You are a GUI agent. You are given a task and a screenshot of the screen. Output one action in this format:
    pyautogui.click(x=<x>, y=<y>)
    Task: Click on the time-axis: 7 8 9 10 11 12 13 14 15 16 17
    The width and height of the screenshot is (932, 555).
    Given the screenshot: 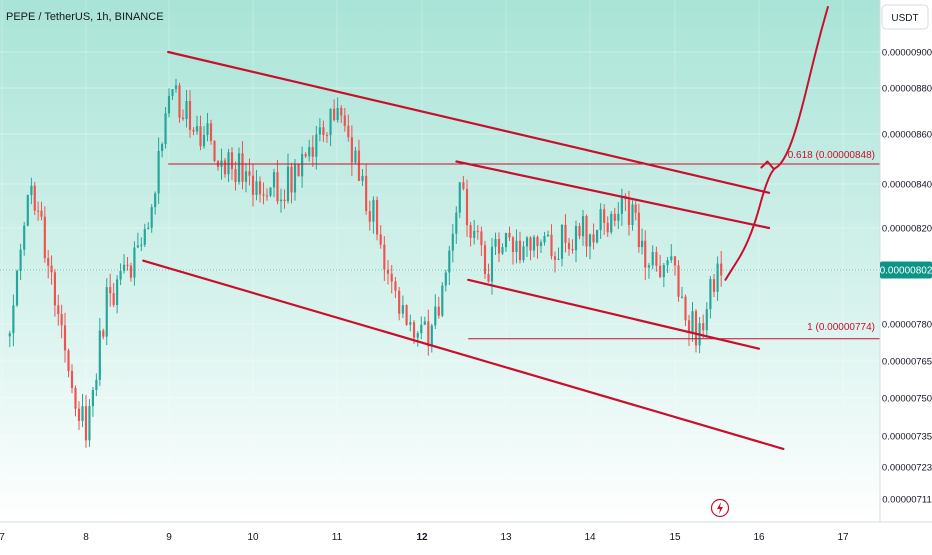 What is the action you would take?
    pyautogui.click(x=424, y=537)
    